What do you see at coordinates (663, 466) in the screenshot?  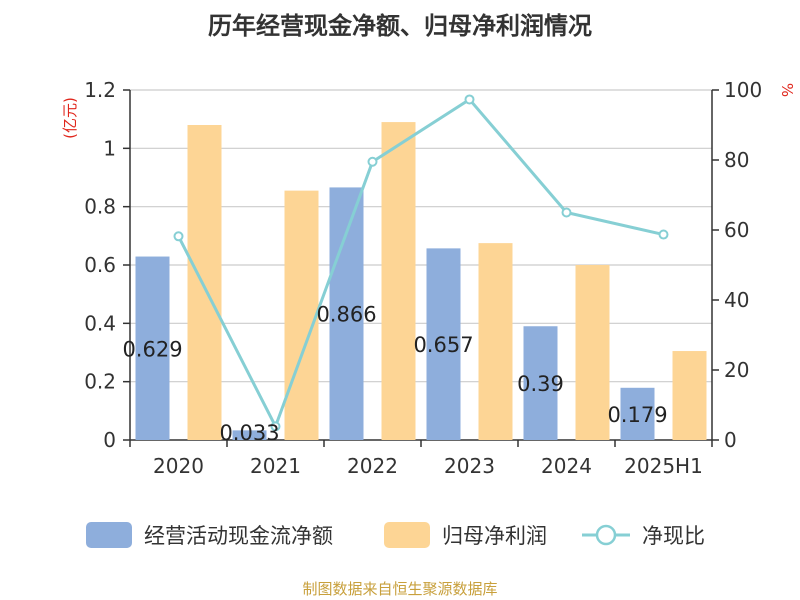 I see `x-tick-label: 2025H1` at bounding box center [663, 466].